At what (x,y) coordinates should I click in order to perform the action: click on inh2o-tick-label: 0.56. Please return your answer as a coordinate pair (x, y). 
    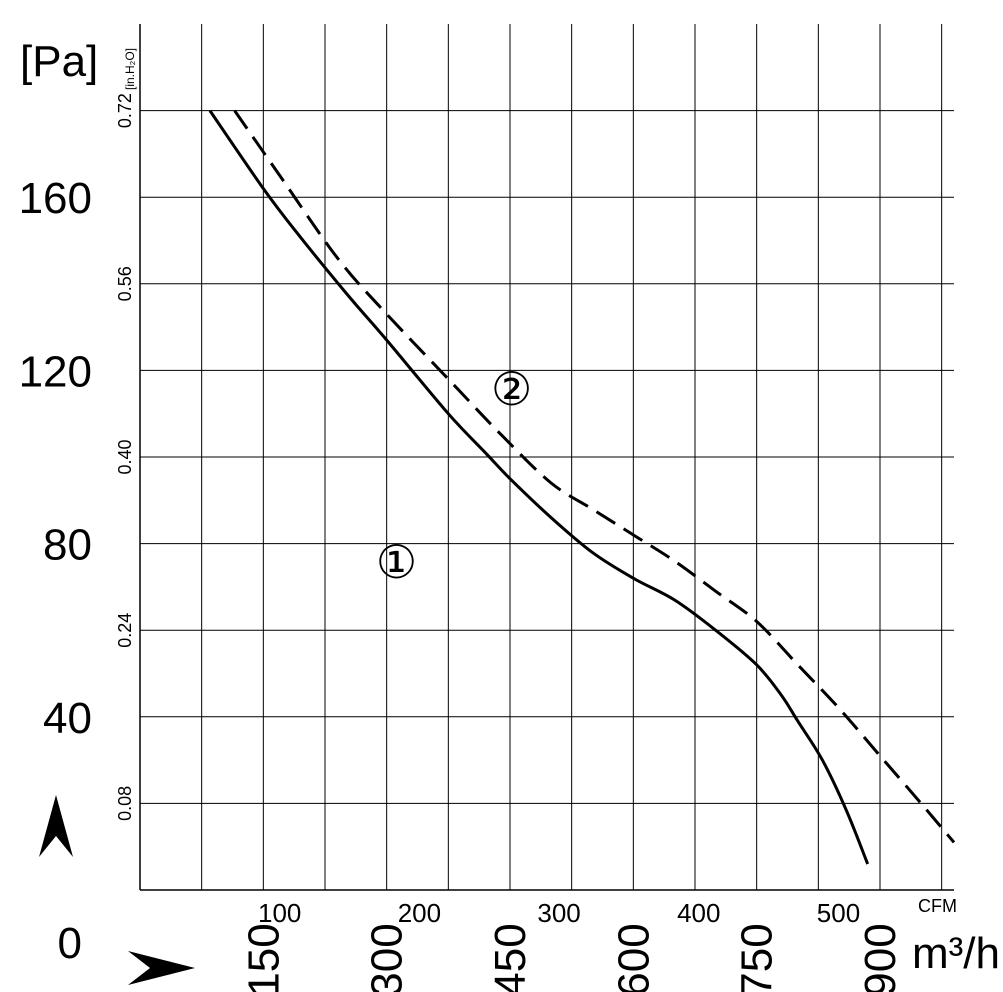
    Looking at the image, I should click on (125, 283).